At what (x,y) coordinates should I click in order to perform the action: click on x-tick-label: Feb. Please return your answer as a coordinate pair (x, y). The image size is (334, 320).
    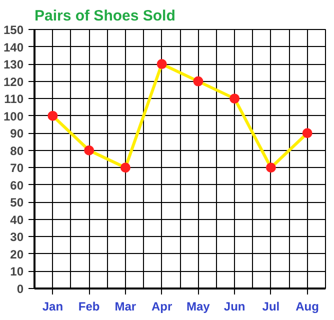
    Looking at the image, I should click on (89, 307).